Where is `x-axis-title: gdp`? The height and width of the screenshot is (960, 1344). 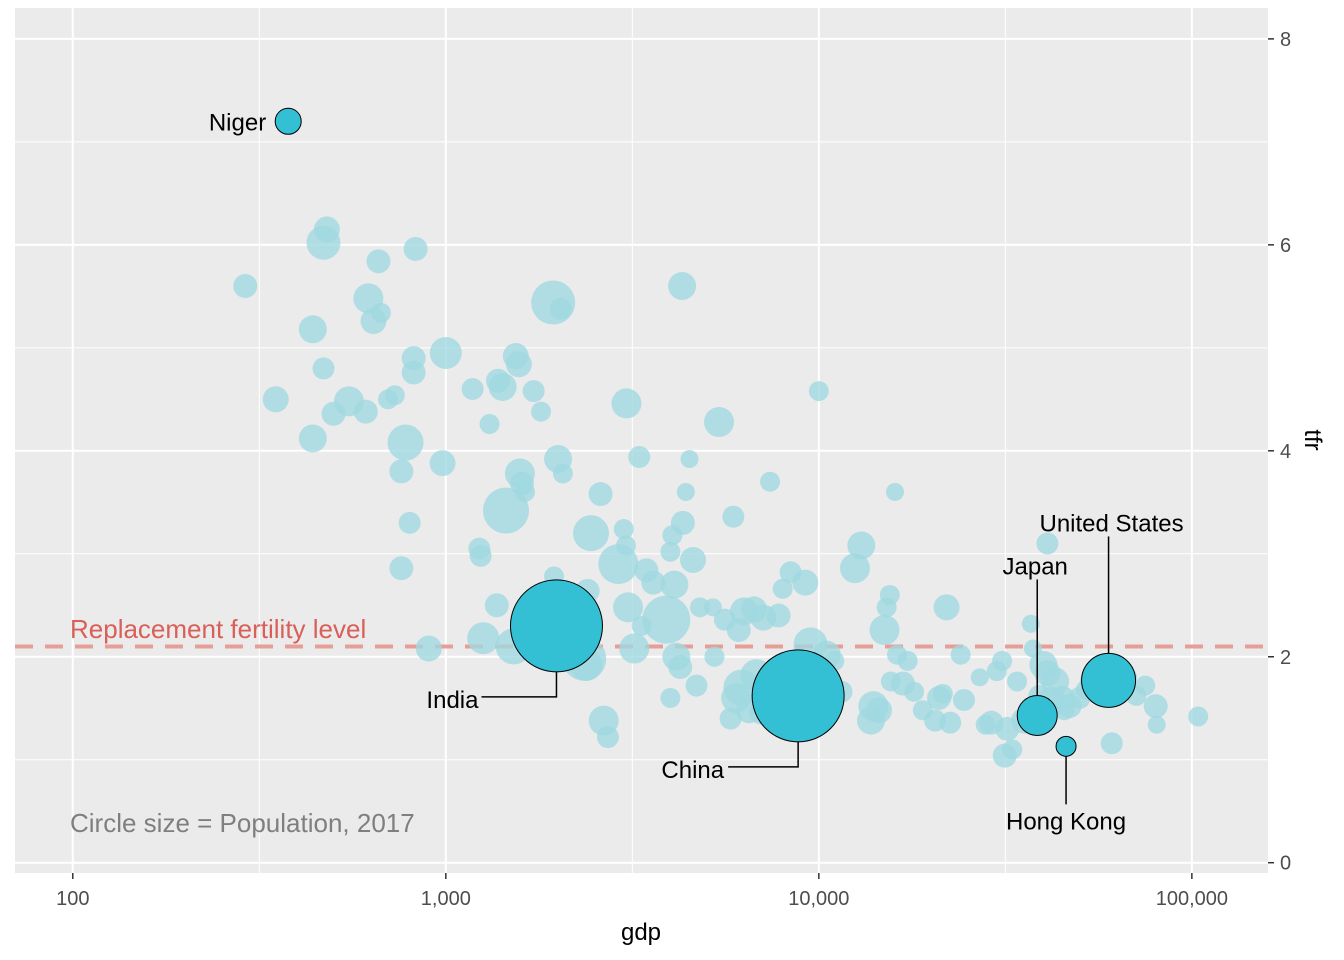
x-axis-title: gdp is located at coordinates (641, 932).